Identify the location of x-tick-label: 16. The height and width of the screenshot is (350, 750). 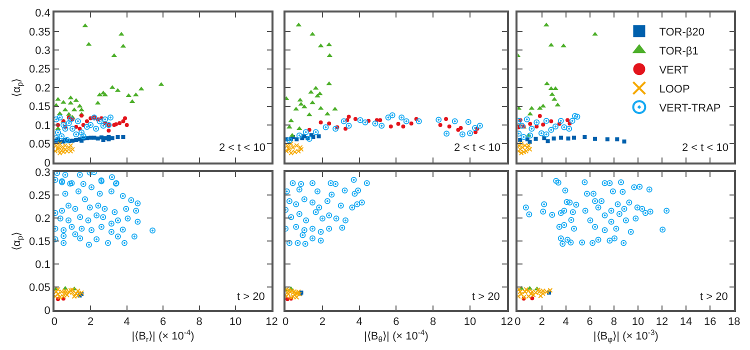
(710, 322).